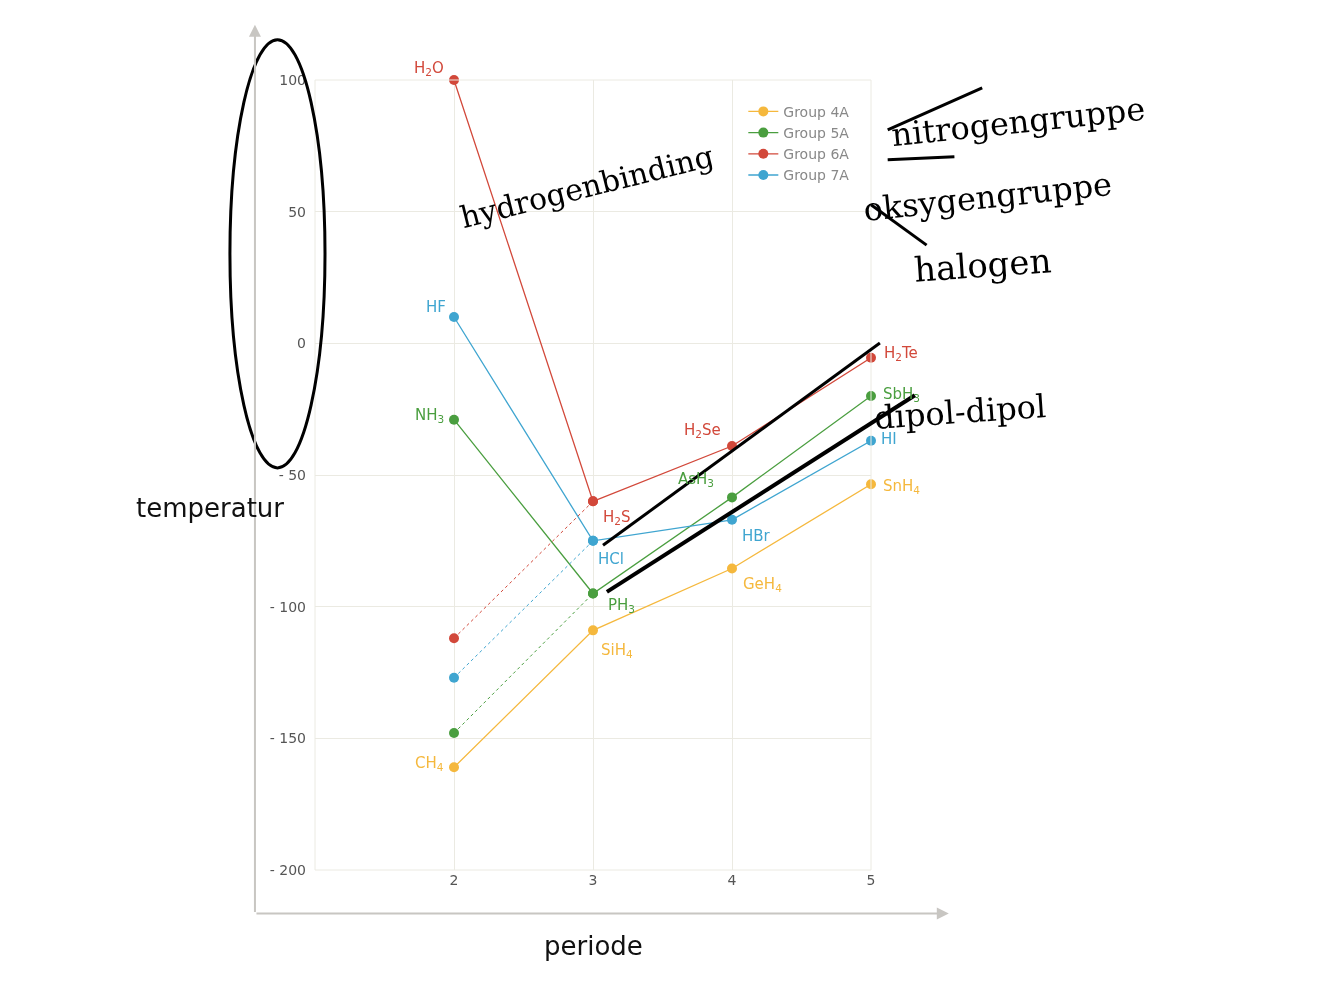 The width and height of the screenshot is (1334, 996). I want to click on y-tick-label: - 150, so click(287, 738).